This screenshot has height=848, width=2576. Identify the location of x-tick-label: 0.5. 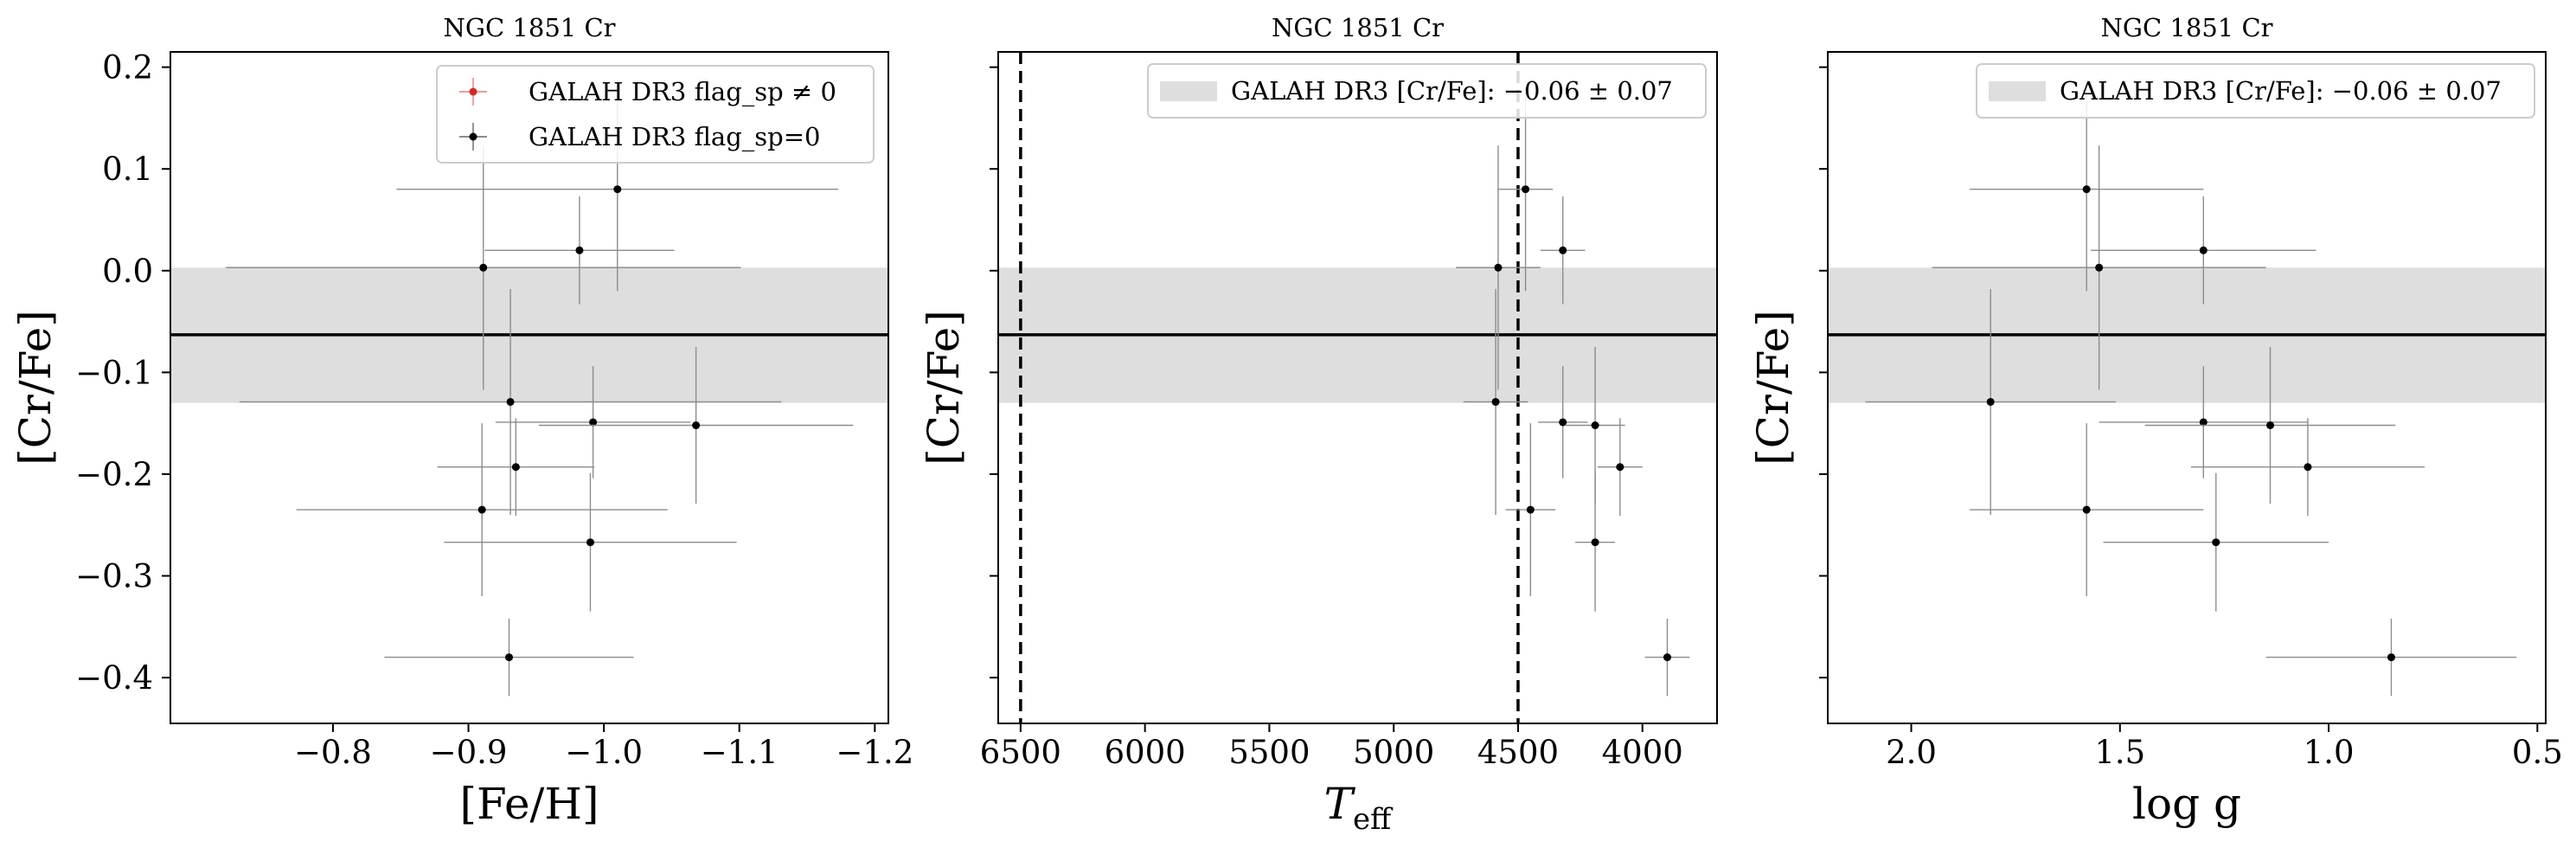
(2537, 753).